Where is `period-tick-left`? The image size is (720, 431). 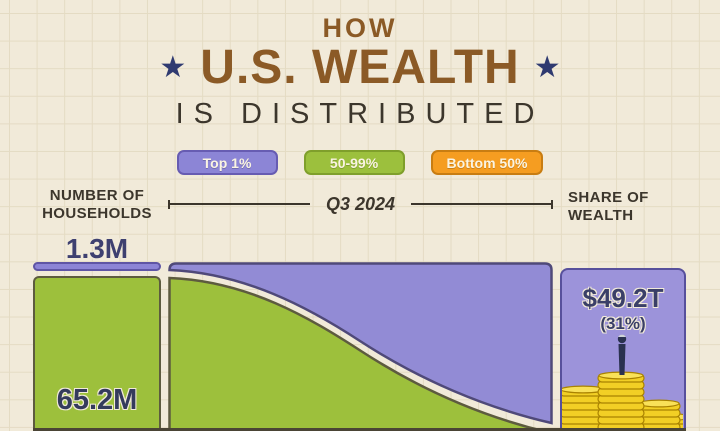
period-tick-left is located at coordinates (169, 204).